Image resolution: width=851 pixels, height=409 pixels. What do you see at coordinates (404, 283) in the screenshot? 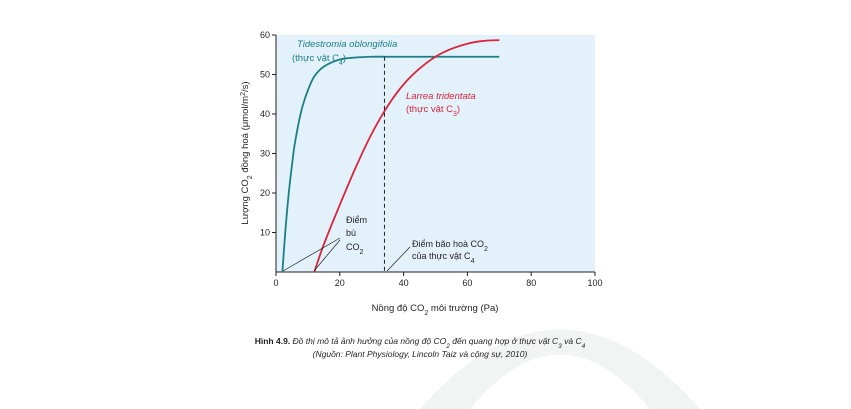
I see `x-tick-label: 40` at bounding box center [404, 283].